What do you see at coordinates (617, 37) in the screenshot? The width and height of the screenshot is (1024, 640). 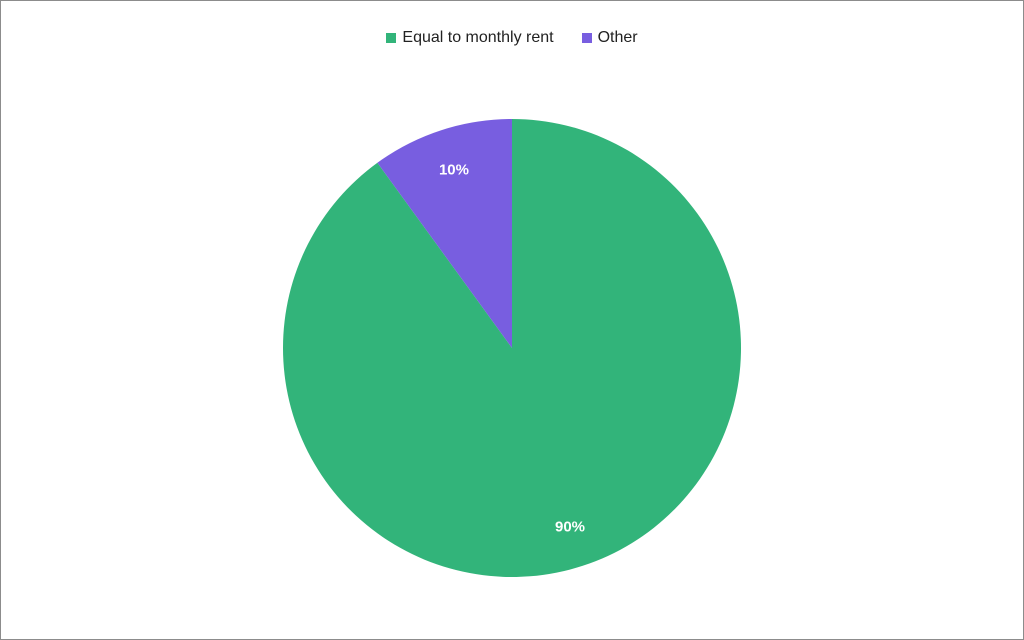 I see `legend-label: Other` at bounding box center [617, 37].